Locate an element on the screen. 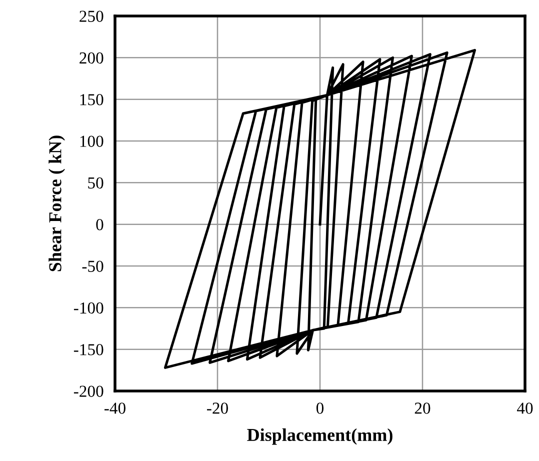 Image resolution: width=539 pixels, height=461 pixels. y-tick-label: -100 is located at coordinates (89, 308).